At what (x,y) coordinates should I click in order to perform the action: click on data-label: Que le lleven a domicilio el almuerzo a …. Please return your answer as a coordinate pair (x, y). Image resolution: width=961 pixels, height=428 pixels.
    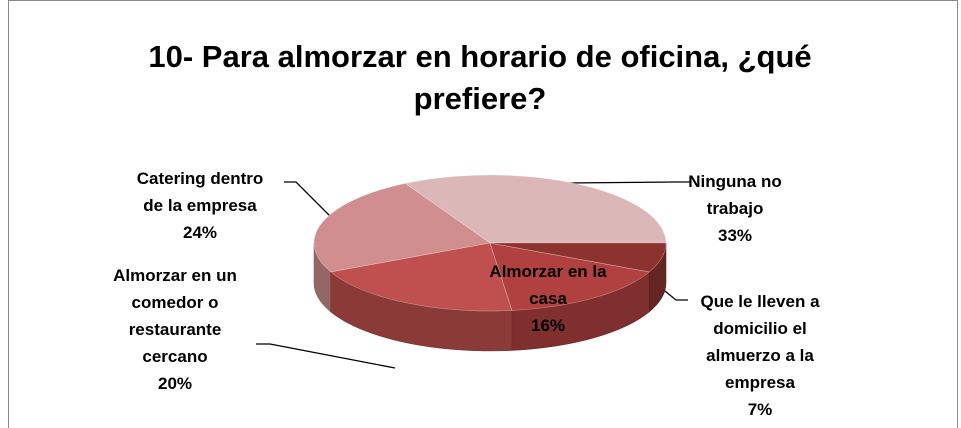
    Looking at the image, I should click on (760, 355).